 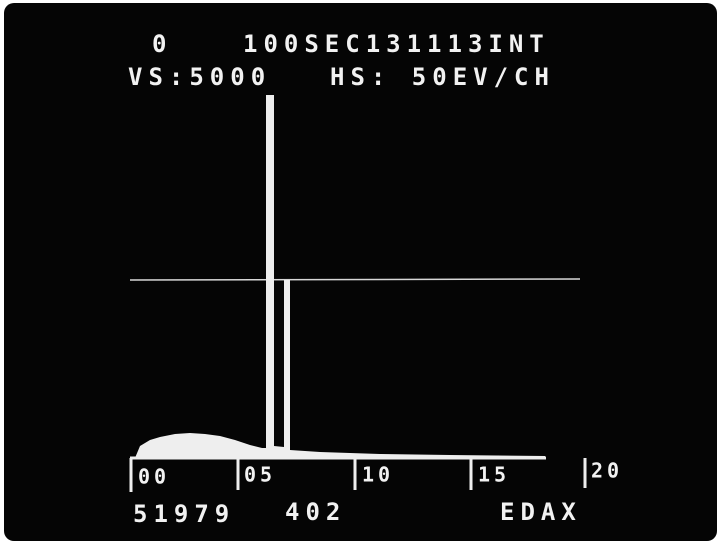 What do you see at coordinates (260, 475) in the screenshot?
I see `tick-label: 05` at bounding box center [260, 475].